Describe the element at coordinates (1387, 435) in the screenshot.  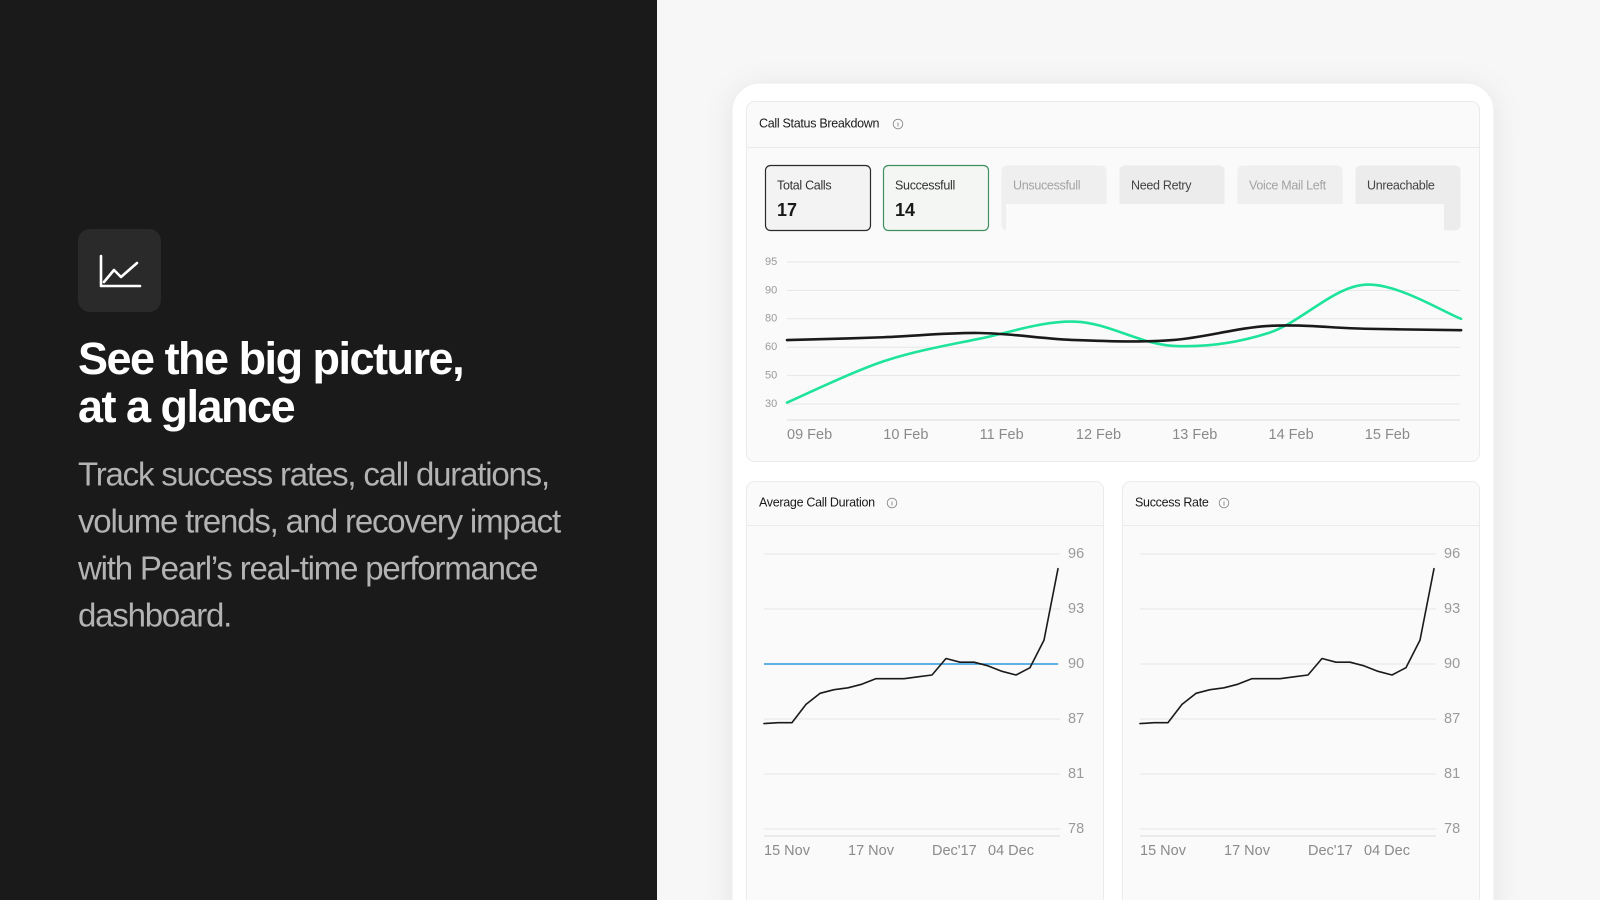
I see `x-tick-label: 15 Feb` at that location.